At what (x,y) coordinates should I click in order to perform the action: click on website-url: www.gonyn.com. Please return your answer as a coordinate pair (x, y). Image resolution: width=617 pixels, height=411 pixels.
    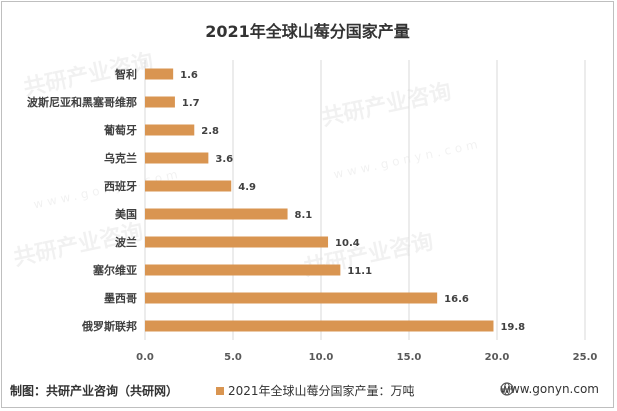
    Looking at the image, I should click on (549, 389).